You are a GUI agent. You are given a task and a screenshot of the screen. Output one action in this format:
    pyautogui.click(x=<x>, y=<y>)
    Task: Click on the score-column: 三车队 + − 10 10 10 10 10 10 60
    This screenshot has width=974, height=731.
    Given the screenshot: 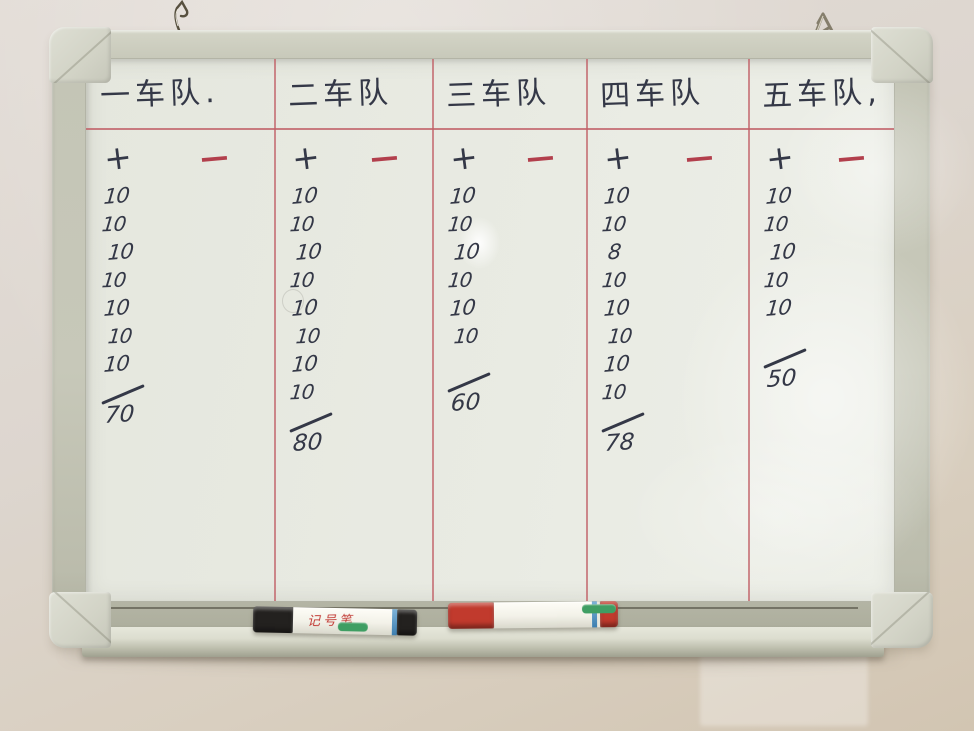 What is the action you would take?
    pyautogui.click(x=509, y=330)
    